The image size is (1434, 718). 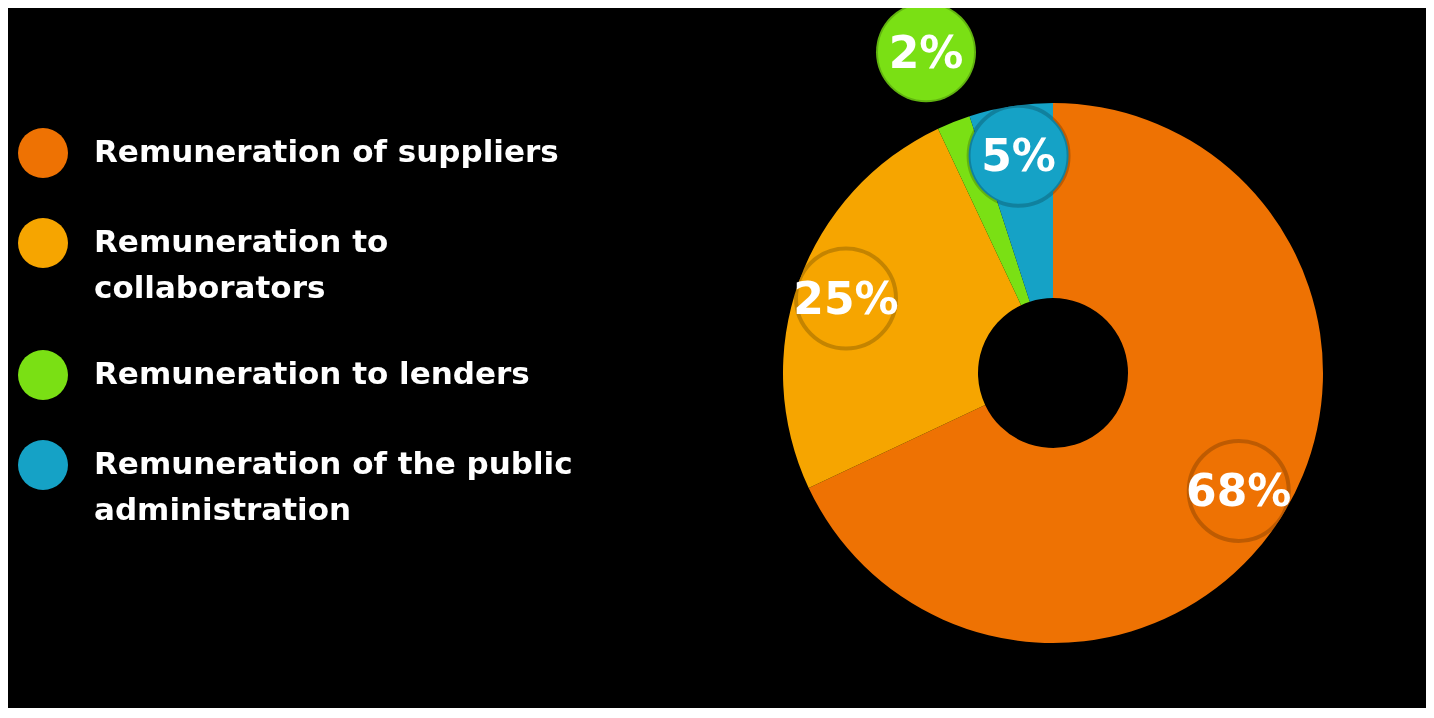 What do you see at coordinates (326, 151) in the screenshot?
I see `legend-label: Remuneration of suppliers` at bounding box center [326, 151].